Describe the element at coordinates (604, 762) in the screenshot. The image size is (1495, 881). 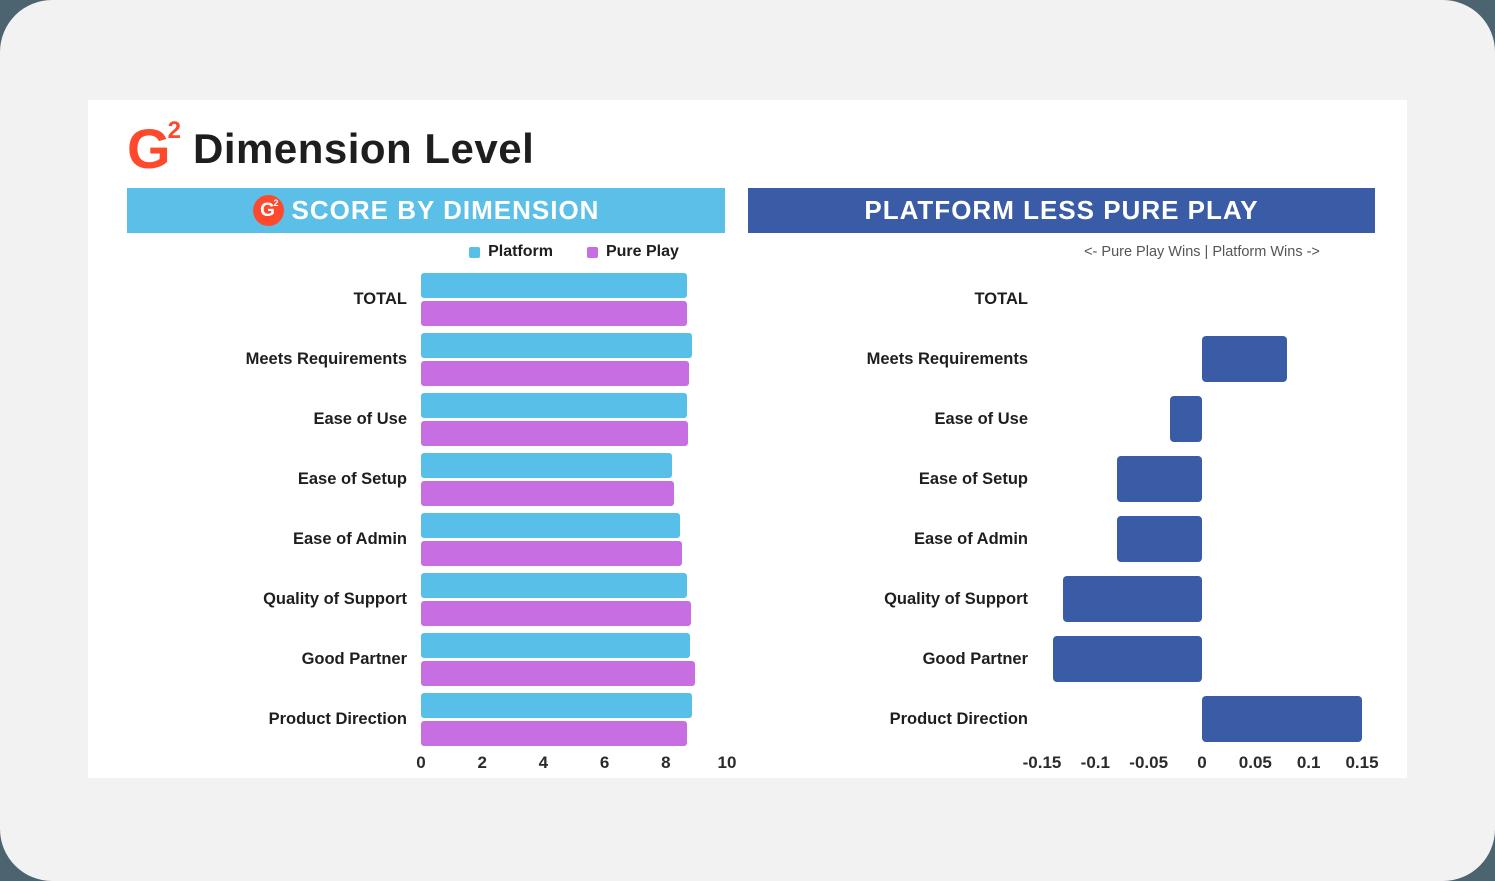
I see `x-tick-label: 6` at that location.